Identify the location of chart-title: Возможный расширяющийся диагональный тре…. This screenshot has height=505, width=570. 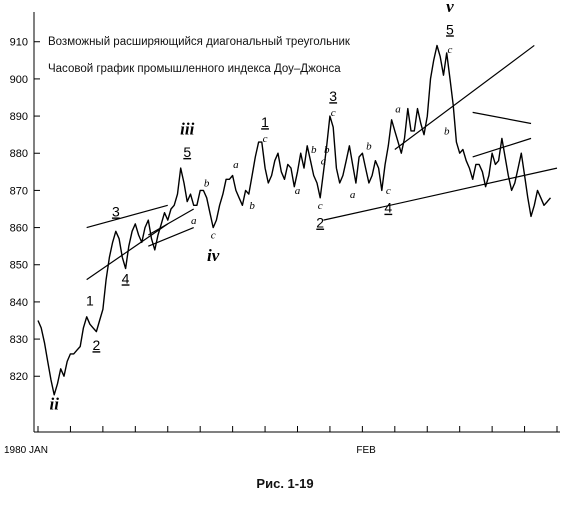
(199, 42).